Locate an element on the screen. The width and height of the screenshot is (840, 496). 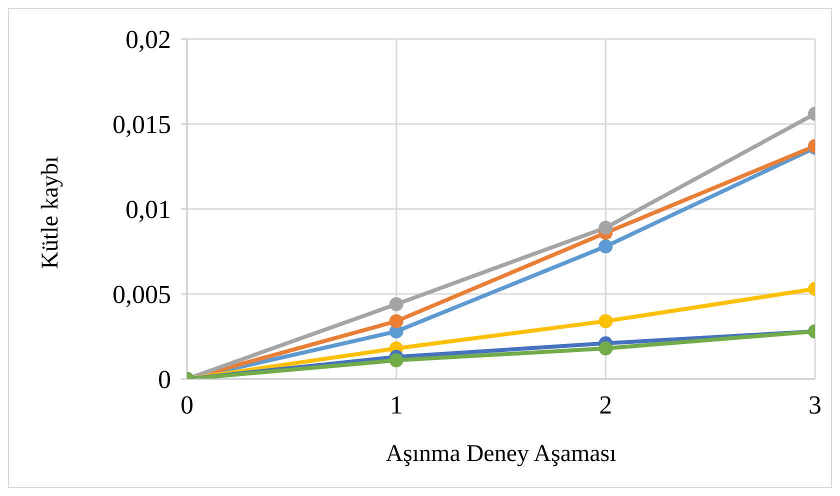
x-axis-title: Aşınma Deney Aşaması is located at coordinates (501, 454).